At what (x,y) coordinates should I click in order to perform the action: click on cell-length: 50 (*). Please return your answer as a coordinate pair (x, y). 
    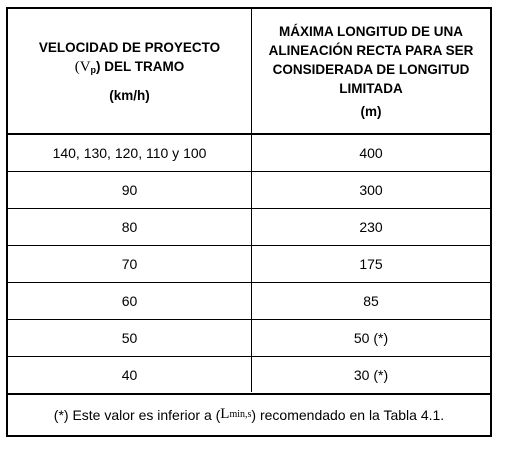
    Looking at the image, I should click on (371, 338).